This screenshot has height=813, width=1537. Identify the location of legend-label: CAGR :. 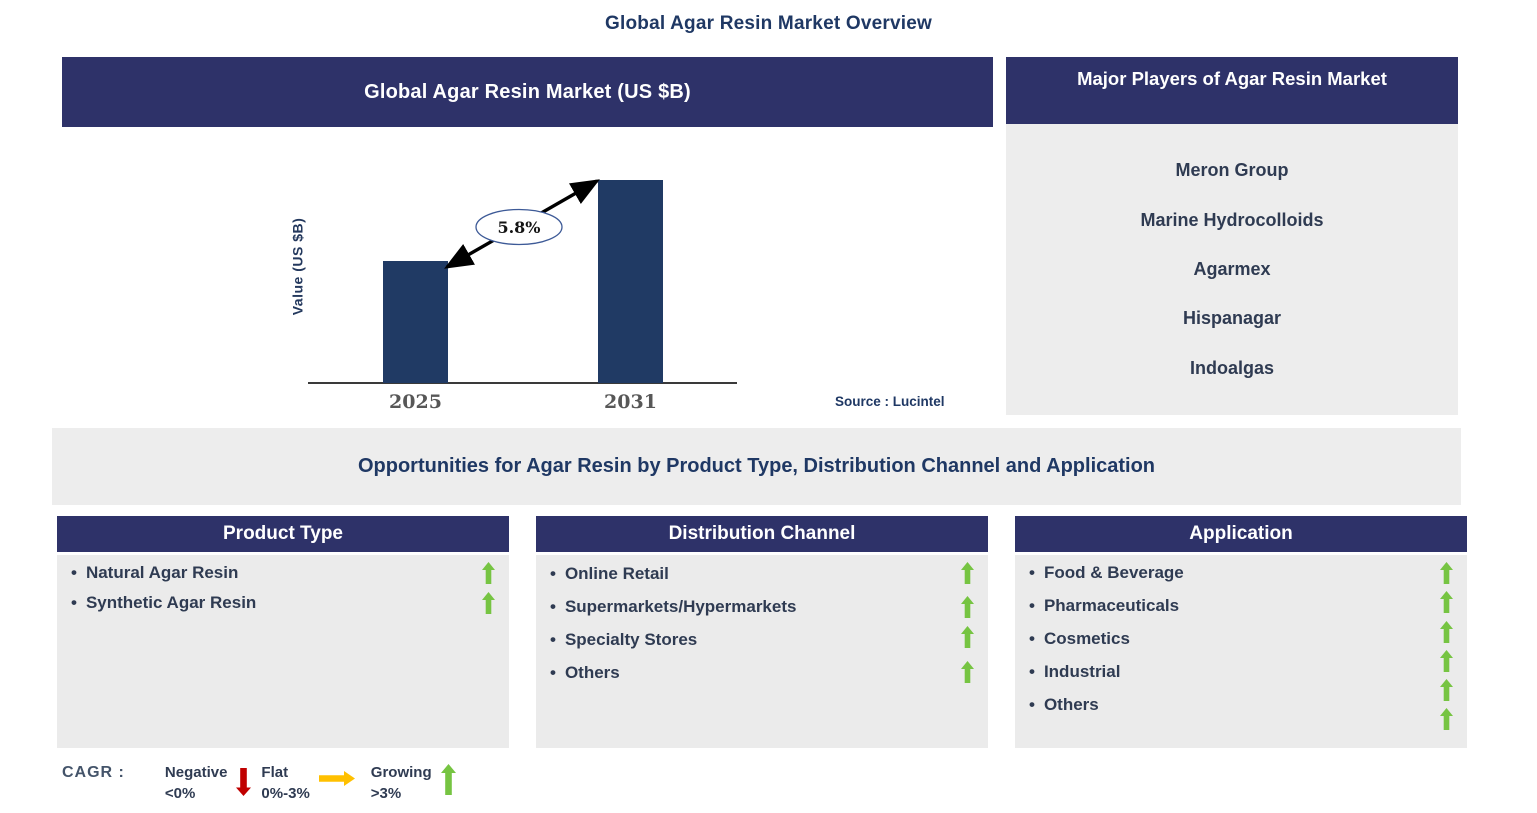
(93, 772).